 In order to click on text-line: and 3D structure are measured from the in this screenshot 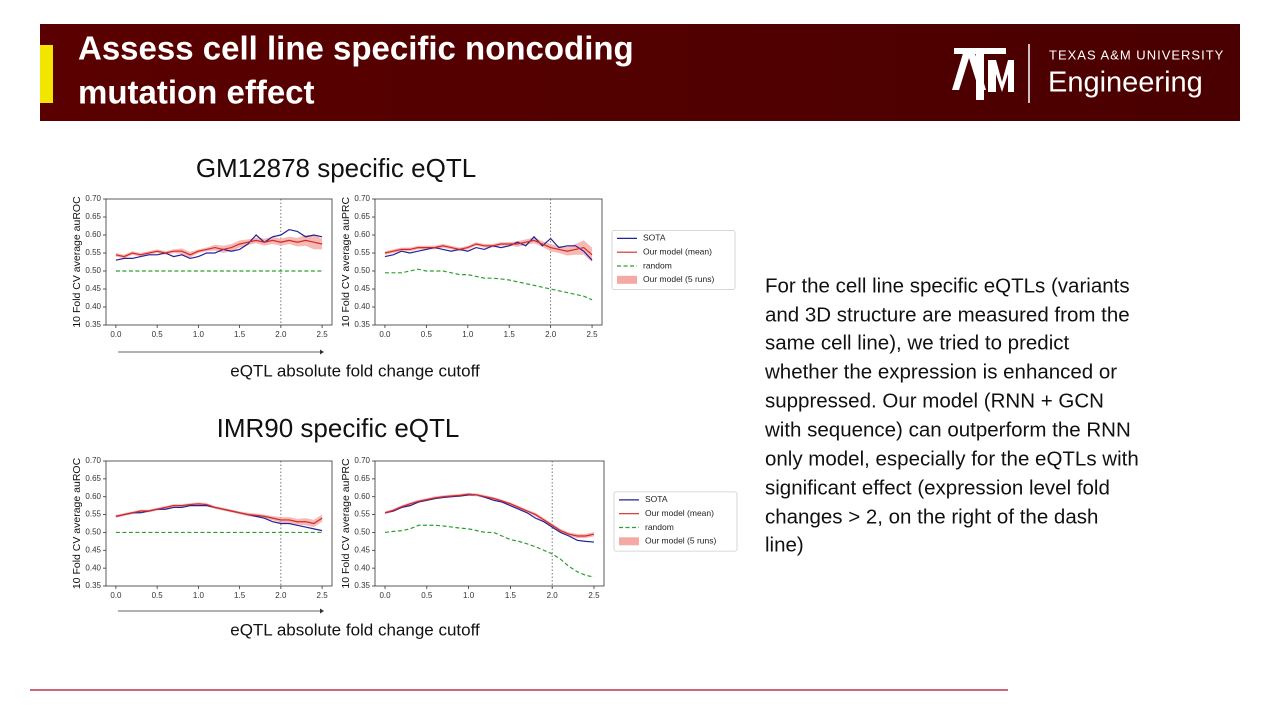, I will do `click(947, 314)`.